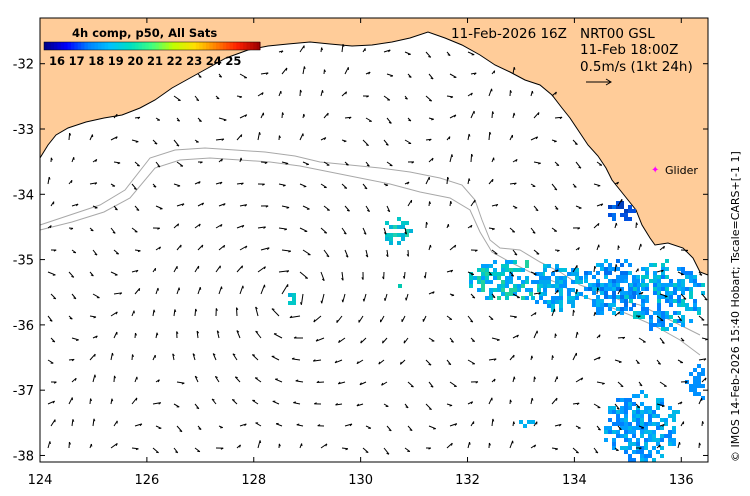  I want to click on legend-value-label: 17, so click(77, 61).